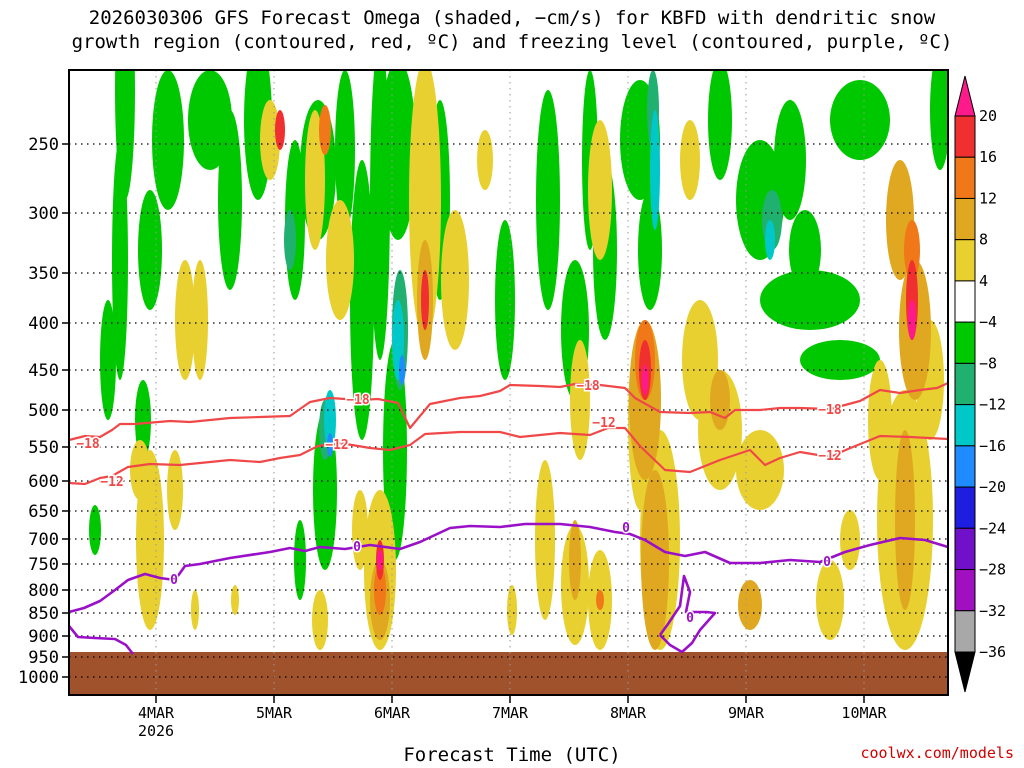 The image size is (1024, 768). Describe the element at coordinates (992, 528) in the screenshot. I see `colorbar-label-10: −24` at that location.